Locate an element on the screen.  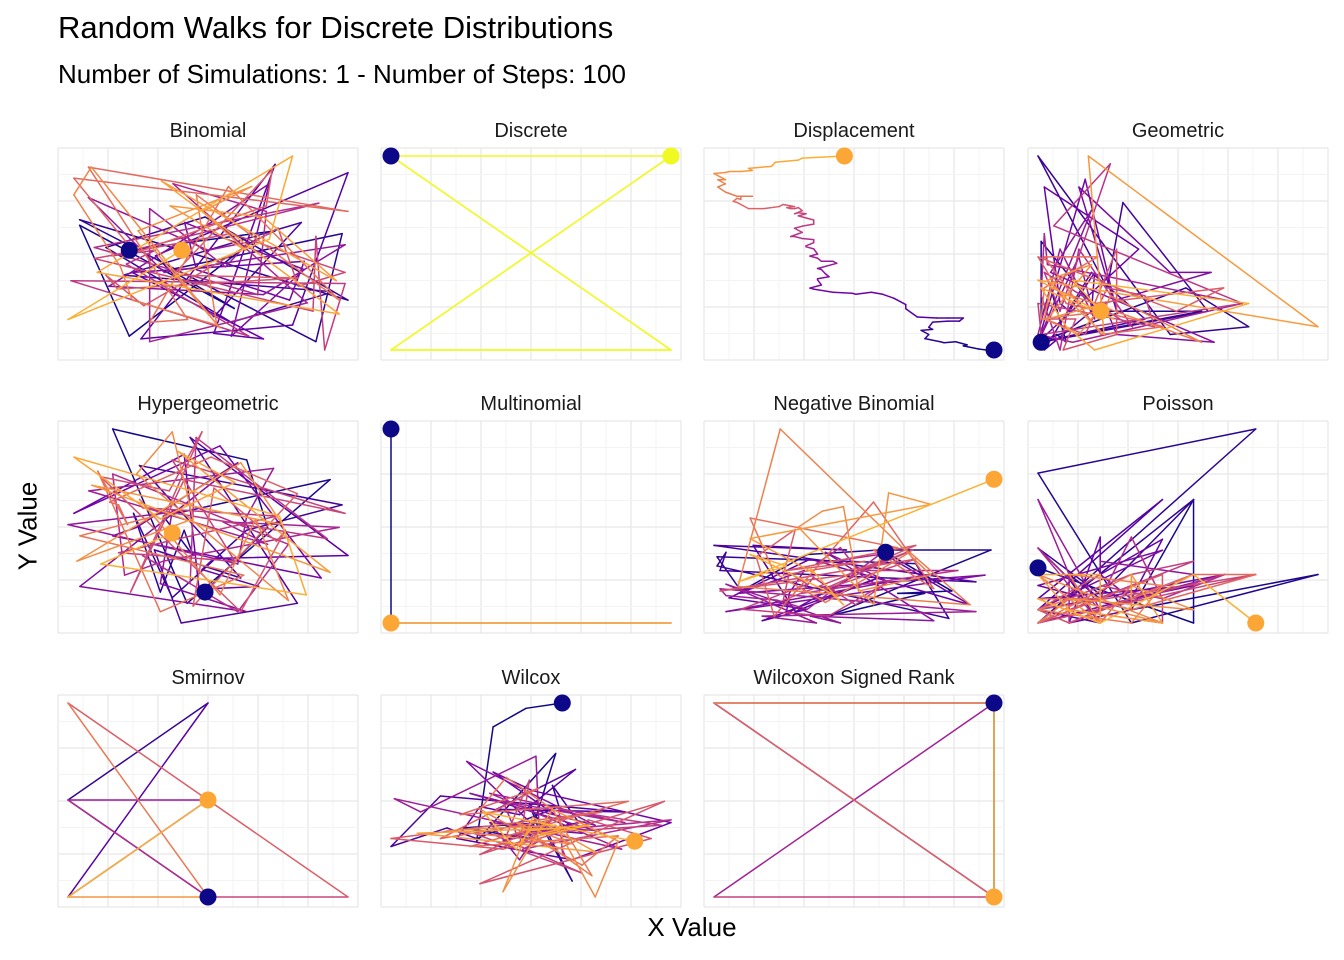
walk-path-wilcox is located at coordinates (531, 800).